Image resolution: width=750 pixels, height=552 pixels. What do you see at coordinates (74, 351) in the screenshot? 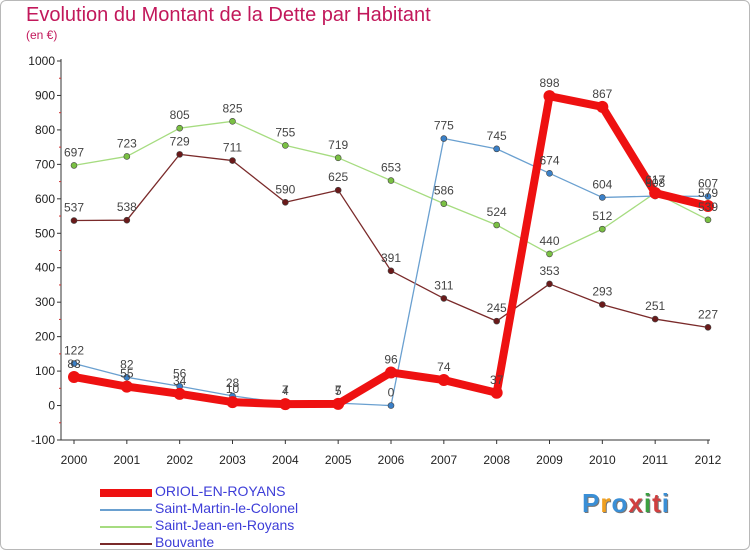
I see `data-label: 122` at bounding box center [74, 351].